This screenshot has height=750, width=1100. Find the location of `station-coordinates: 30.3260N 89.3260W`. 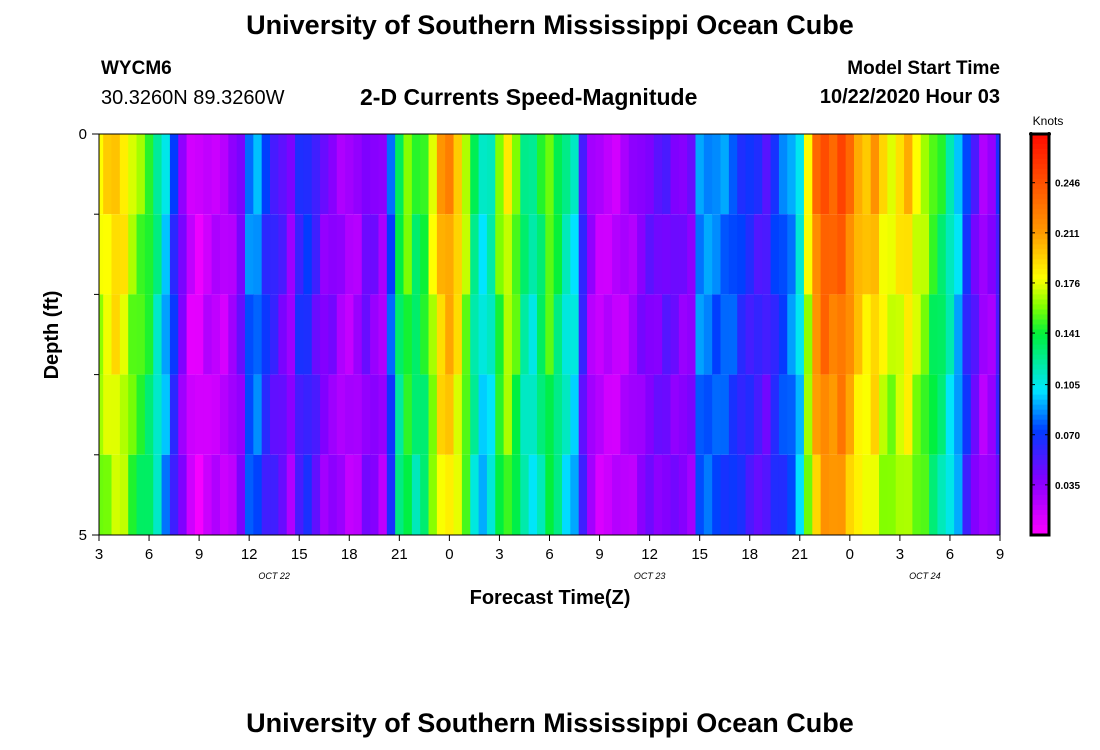

station-coordinates: 30.3260N 89.3260W is located at coordinates (193, 98).